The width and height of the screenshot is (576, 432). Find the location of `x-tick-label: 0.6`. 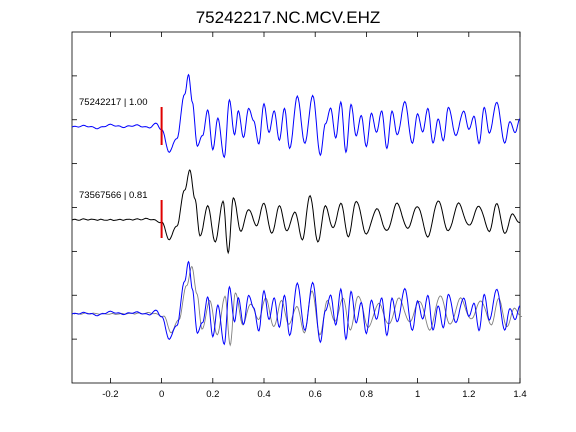

x-tick-label: 0.6 is located at coordinates (315, 394).